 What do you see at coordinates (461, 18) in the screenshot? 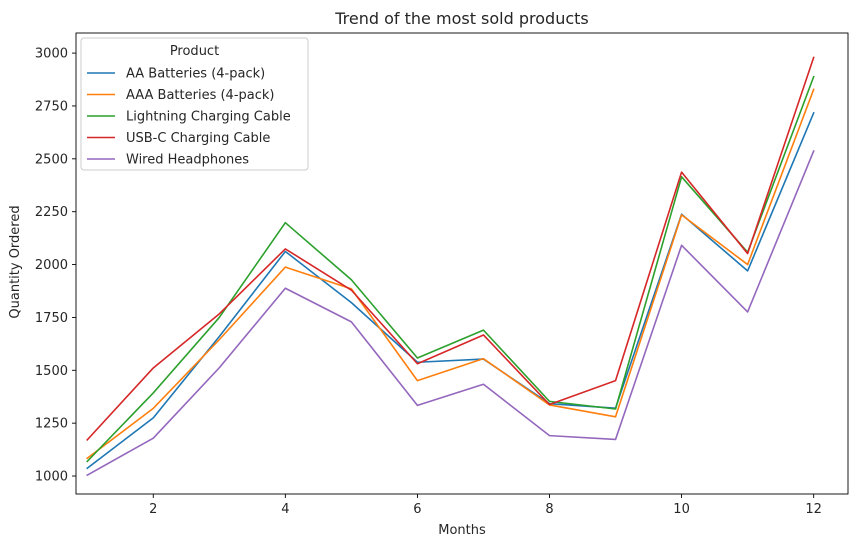
I see `chart-title: Trend of the most sold products` at bounding box center [461, 18].